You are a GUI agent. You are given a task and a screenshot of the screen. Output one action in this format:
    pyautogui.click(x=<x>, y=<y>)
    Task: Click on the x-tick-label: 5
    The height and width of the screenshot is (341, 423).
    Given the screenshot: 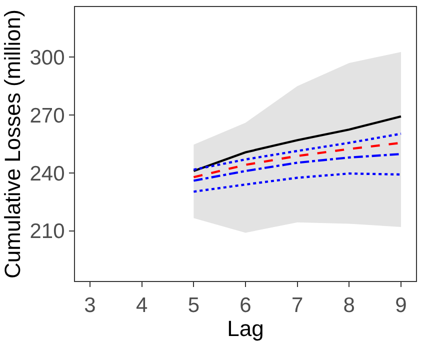 What is the action you would take?
    pyautogui.click(x=194, y=306)
    